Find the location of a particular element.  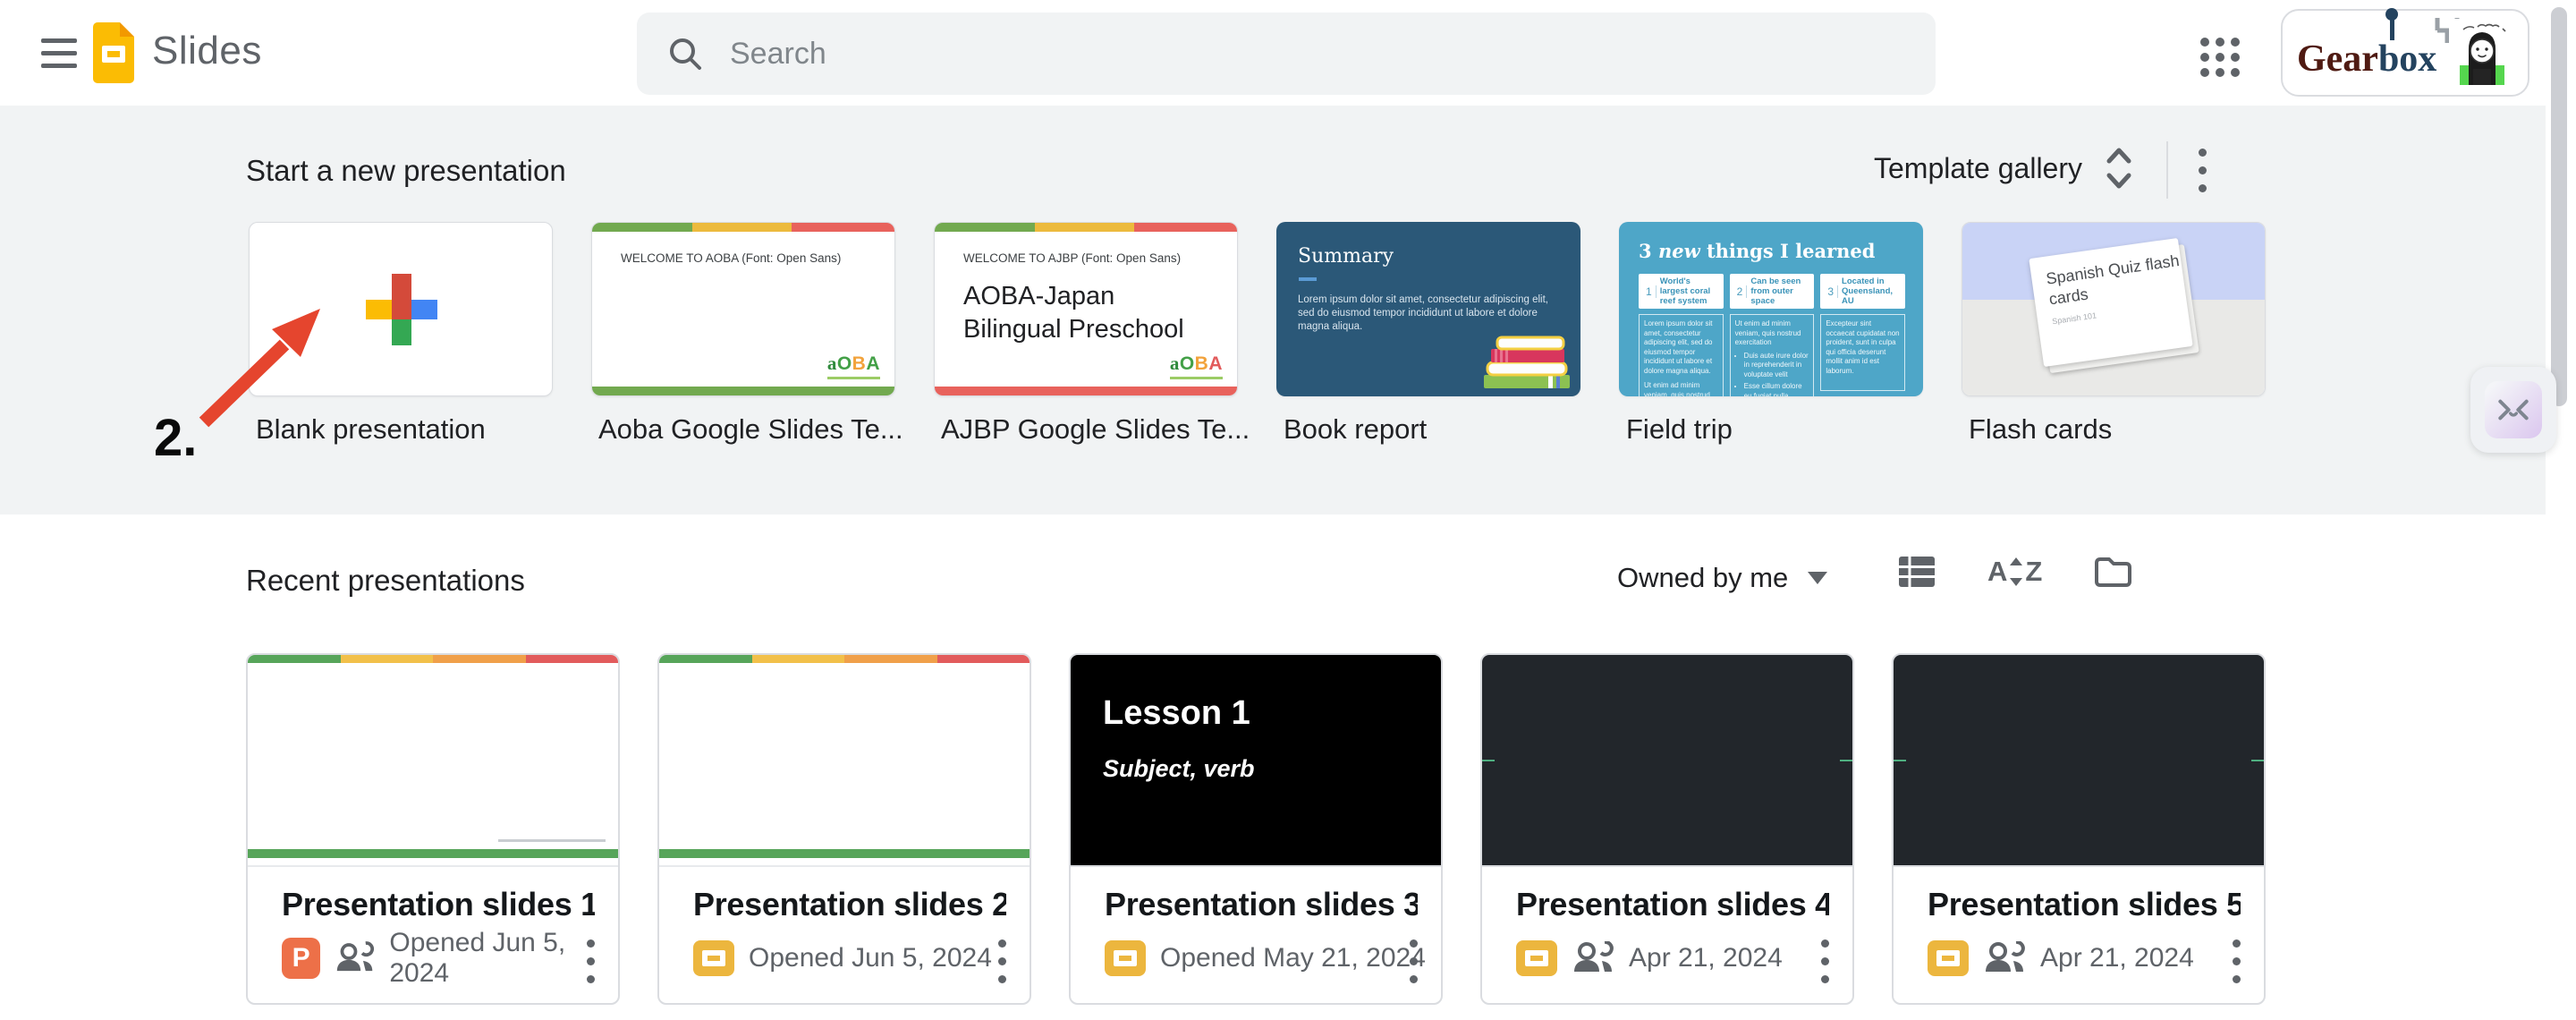

slides-app-icon is located at coordinates (113, 52).